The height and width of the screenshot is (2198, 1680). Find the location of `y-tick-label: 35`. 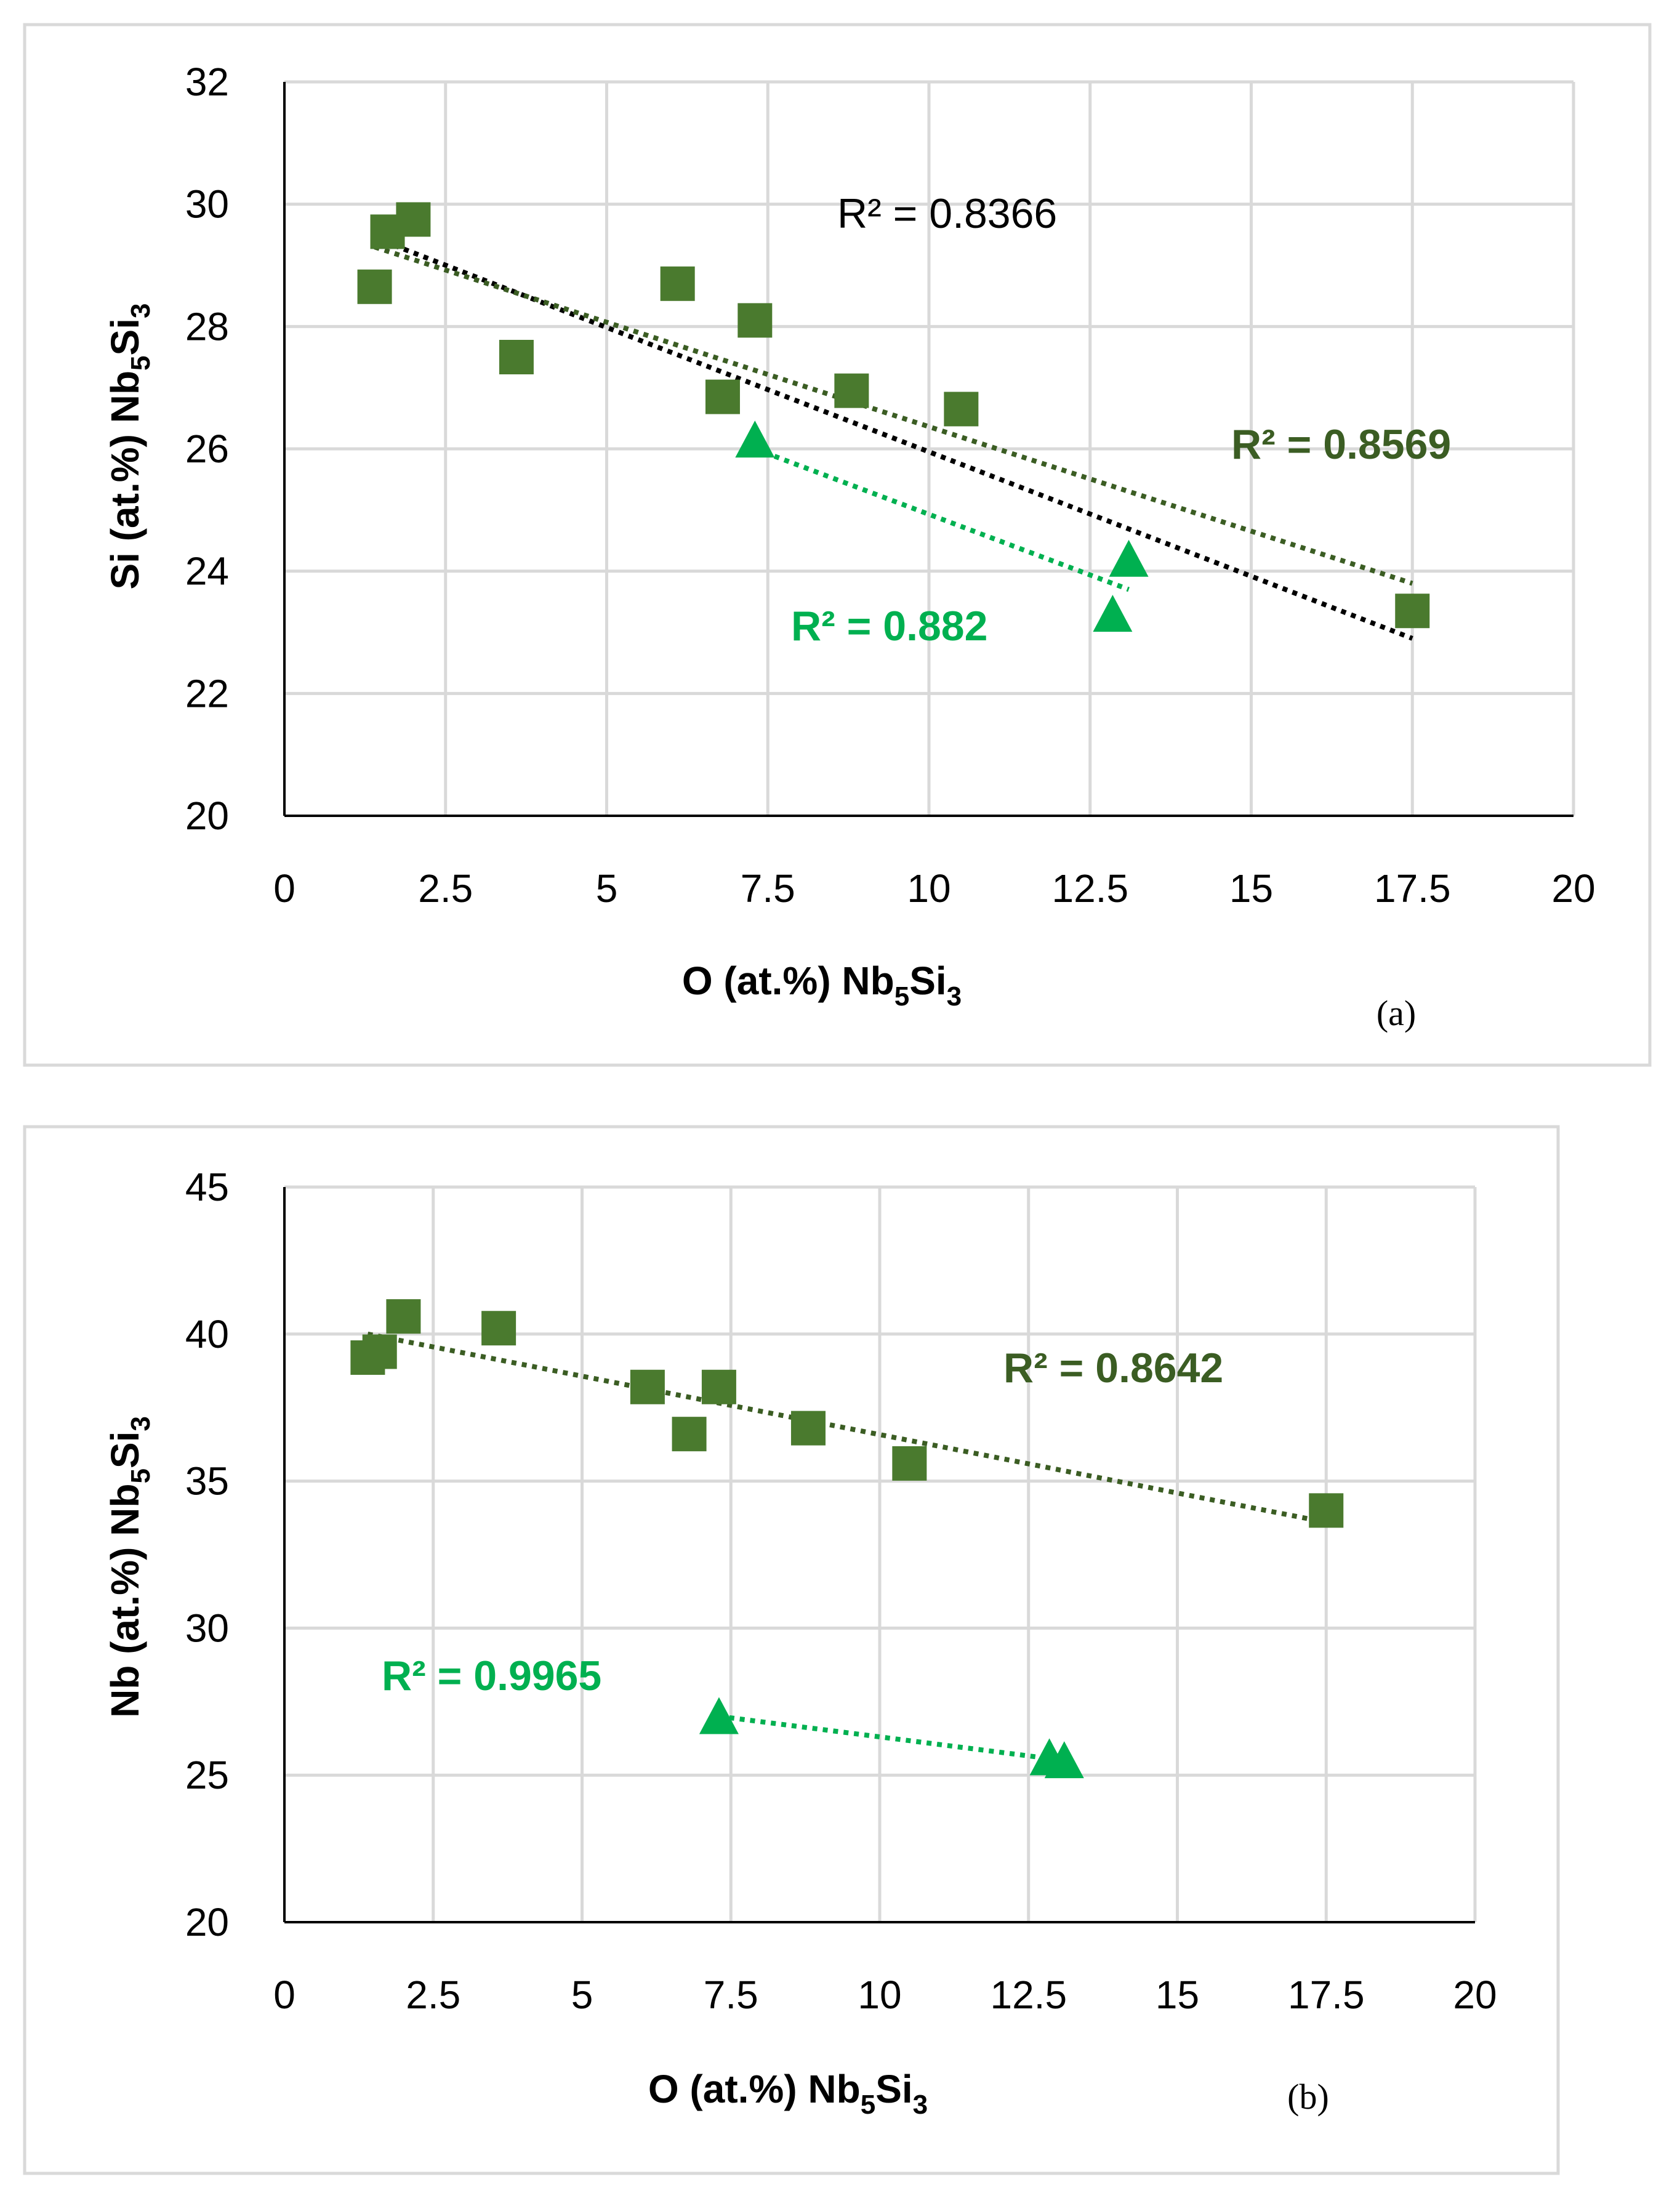

y-tick-label: 35 is located at coordinates (207, 1481).